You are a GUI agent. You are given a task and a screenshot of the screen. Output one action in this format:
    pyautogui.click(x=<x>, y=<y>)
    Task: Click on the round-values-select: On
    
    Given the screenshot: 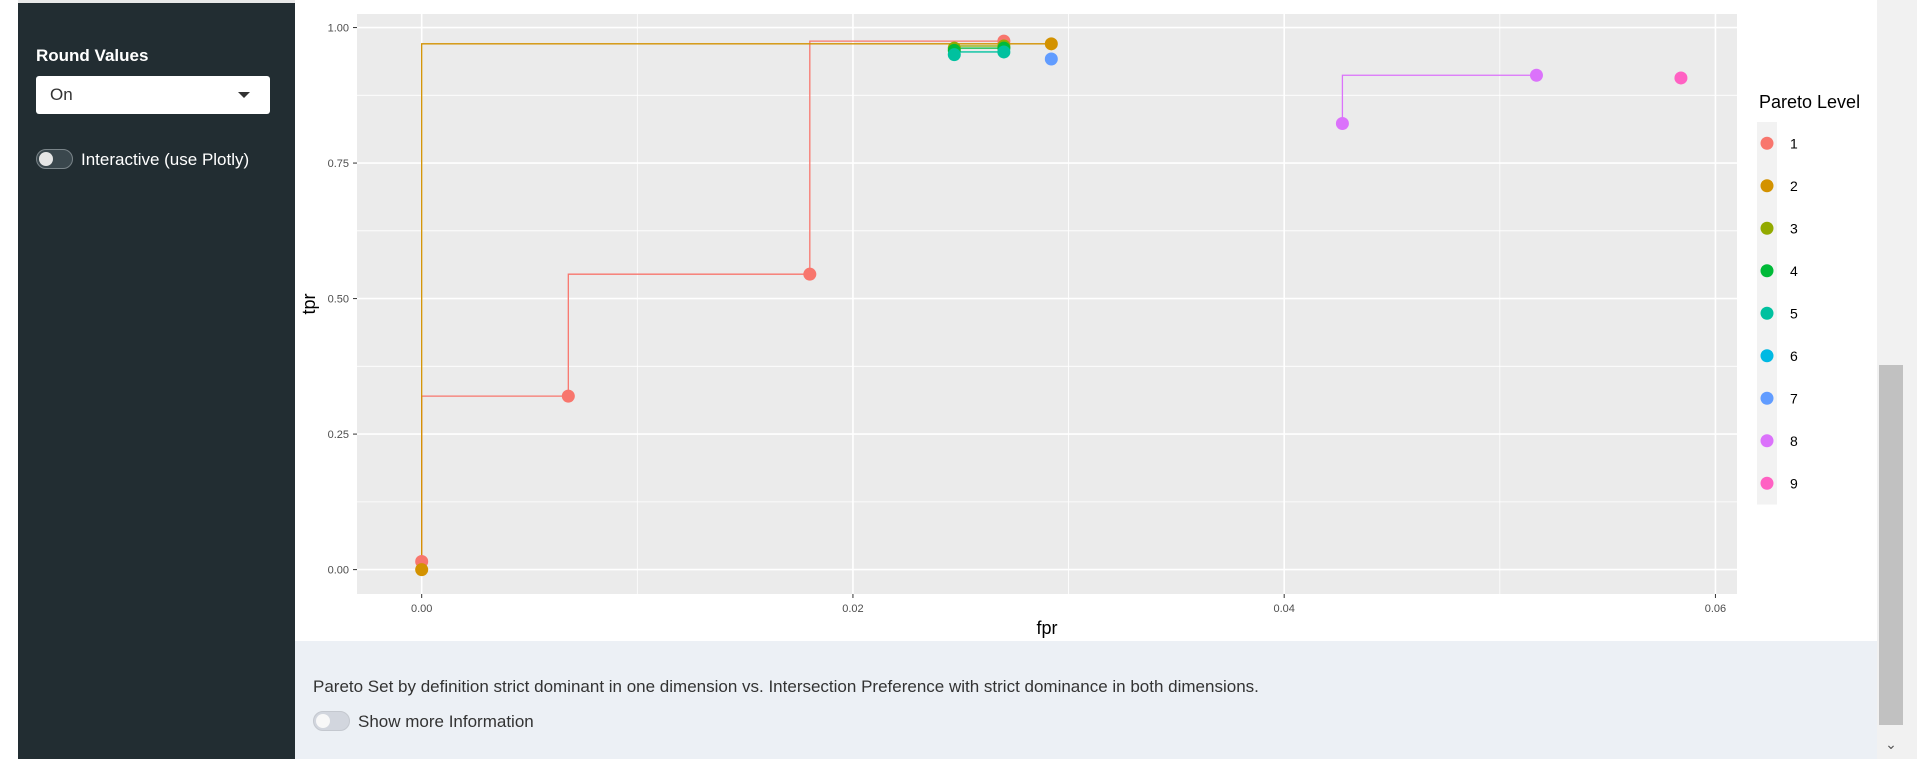 What is the action you would take?
    pyautogui.click(x=153, y=95)
    